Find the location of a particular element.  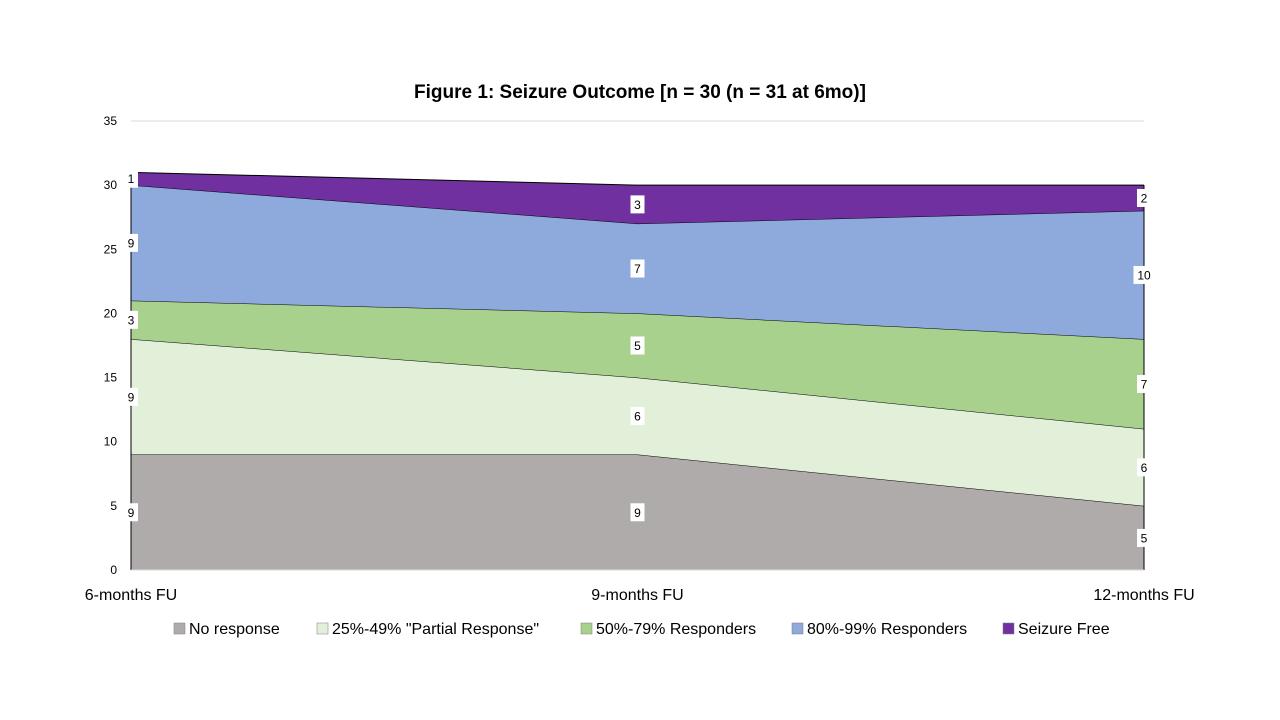

legend-label: 25%-49% "Partial Response" is located at coordinates (435, 629).